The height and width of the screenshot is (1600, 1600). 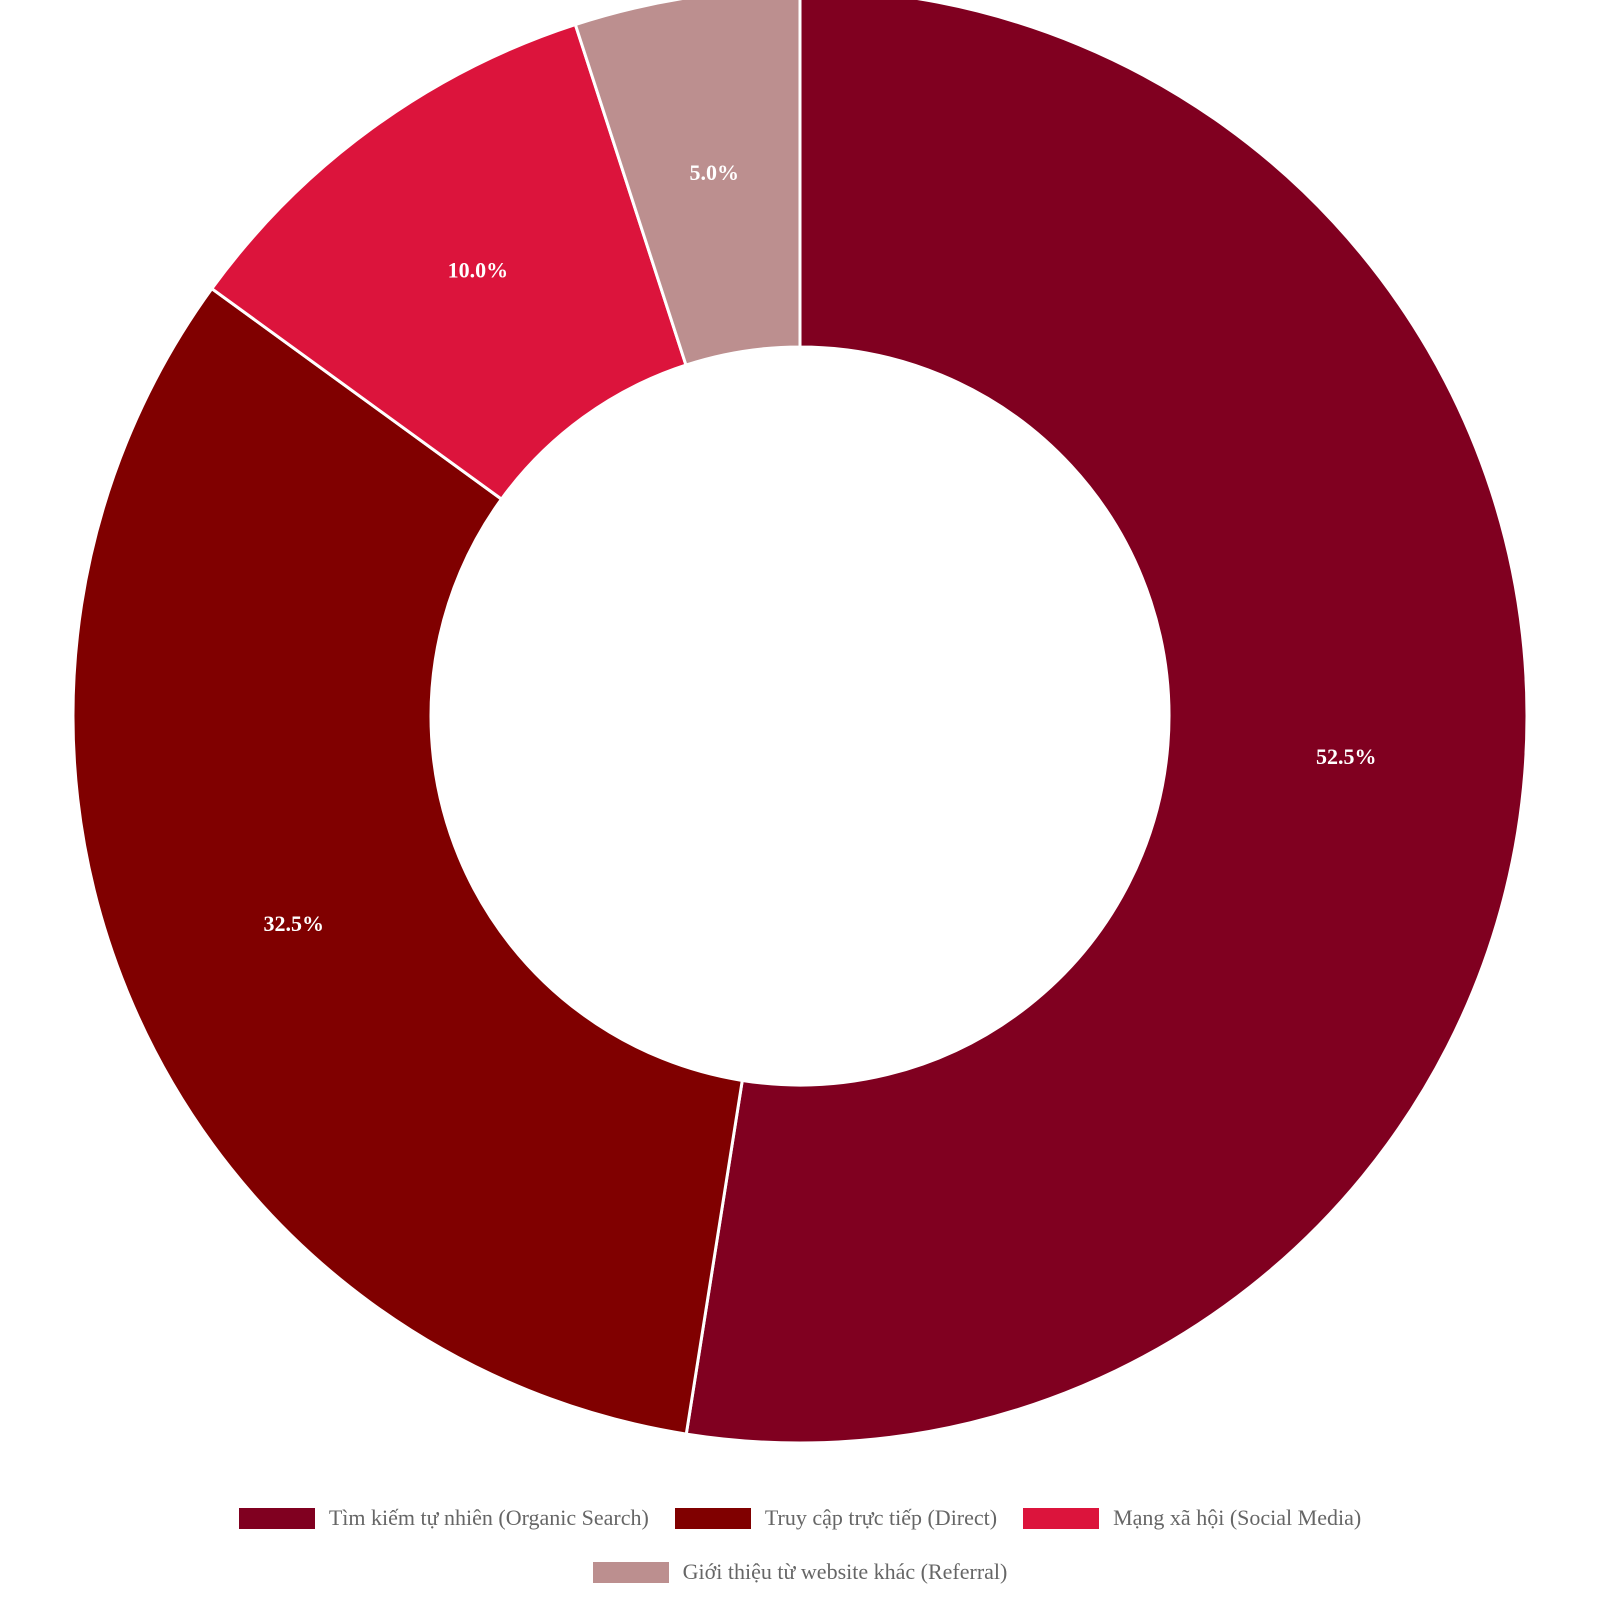 What do you see at coordinates (488, 1517) in the screenshot?
I see `legend-label-1: Tìm kiếm tự nhiên (Organic Search)` at bounding box center [488, 1517].